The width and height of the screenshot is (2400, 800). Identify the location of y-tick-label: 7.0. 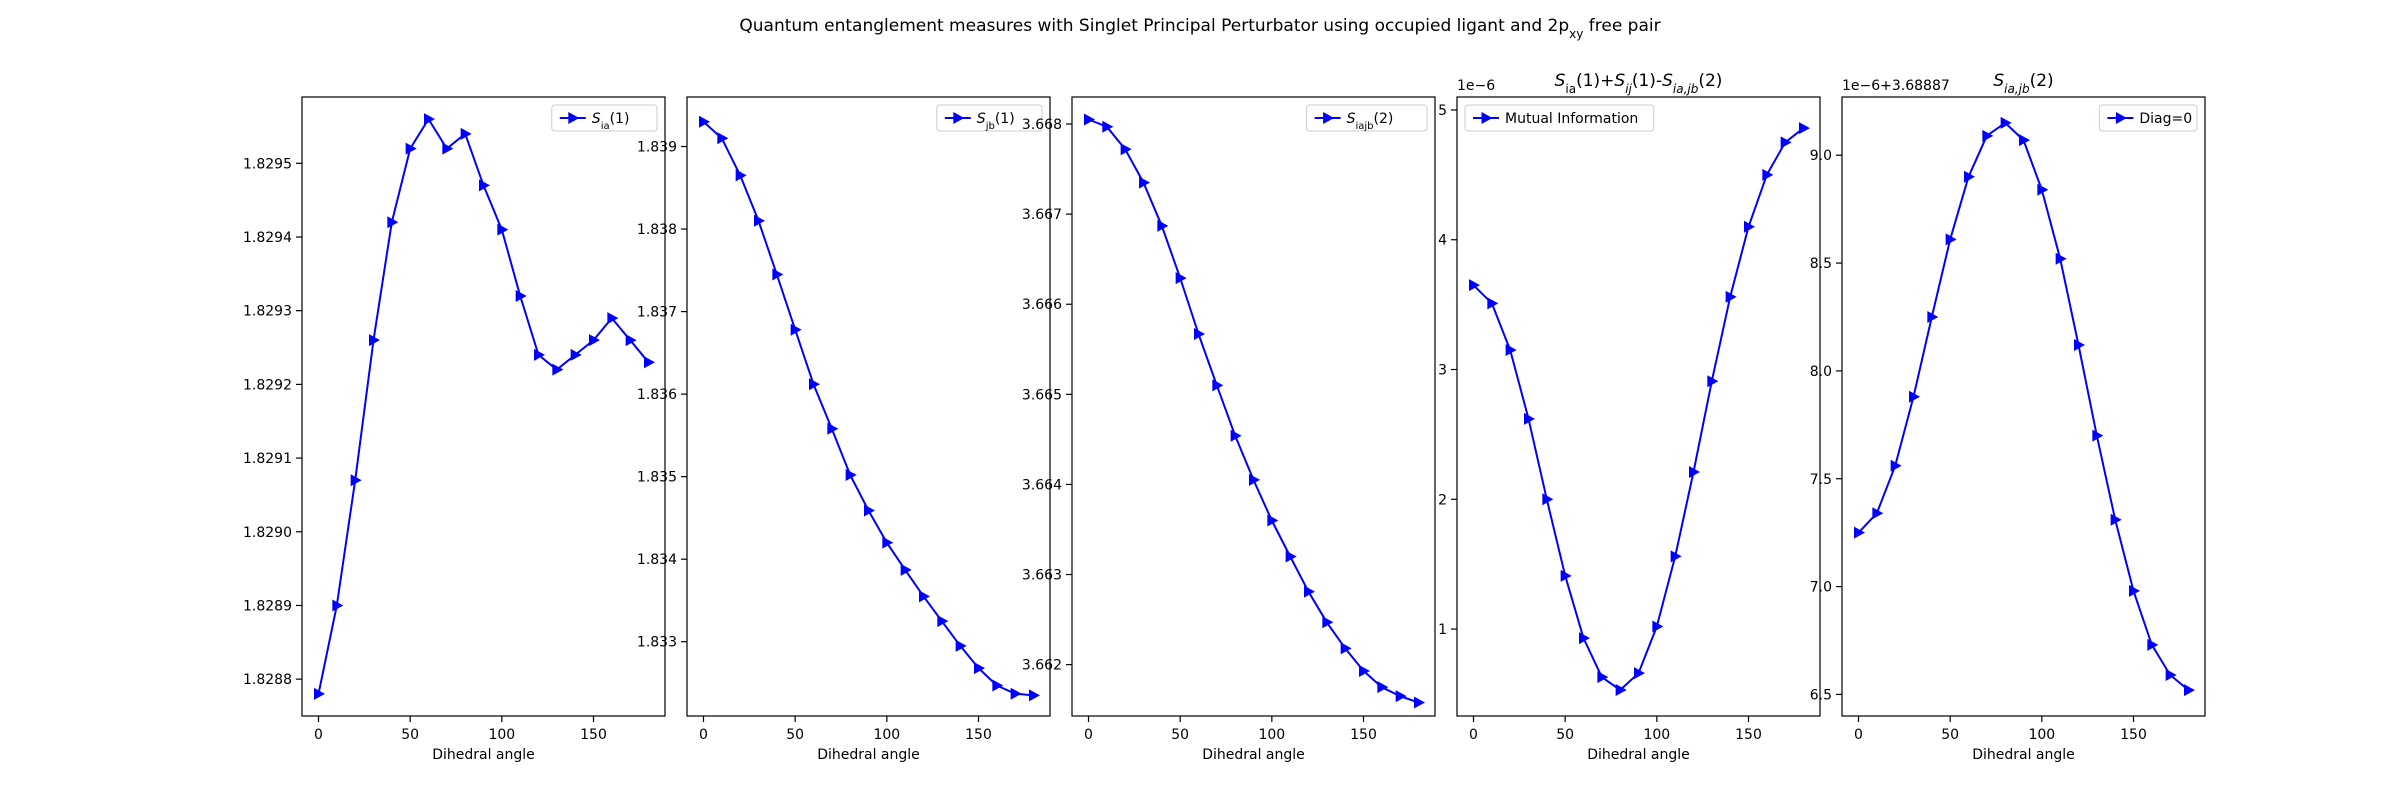
(1821, 588).